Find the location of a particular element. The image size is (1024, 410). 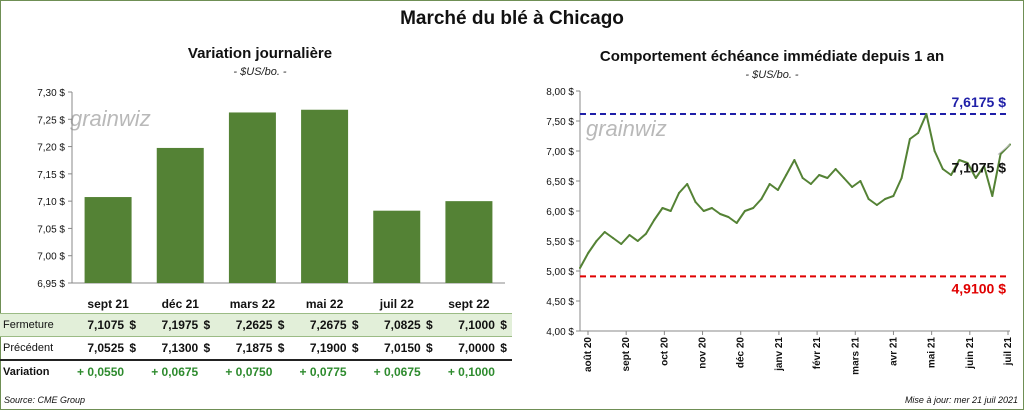

table-cell: 7,2625 $ is located at coordinates (252, 325).